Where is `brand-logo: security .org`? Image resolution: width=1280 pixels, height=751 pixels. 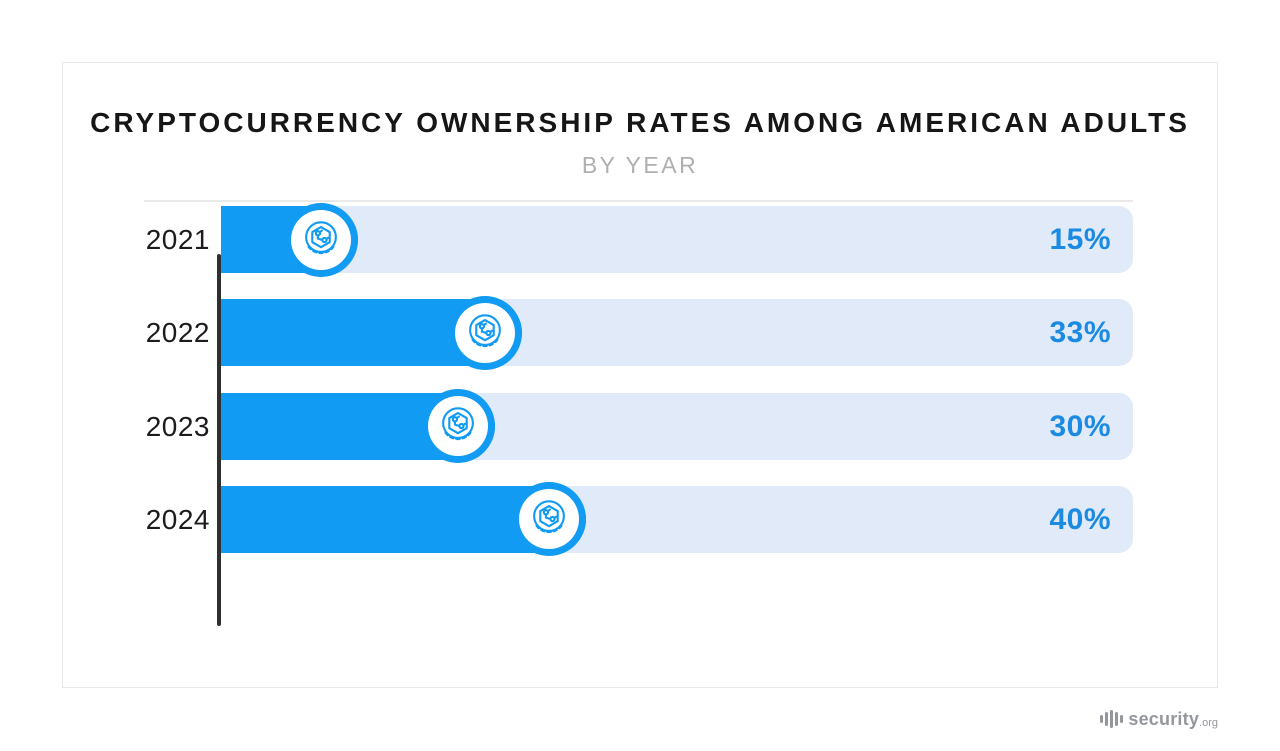
brand-logo: security .org is located at coordinates (1159, 719).